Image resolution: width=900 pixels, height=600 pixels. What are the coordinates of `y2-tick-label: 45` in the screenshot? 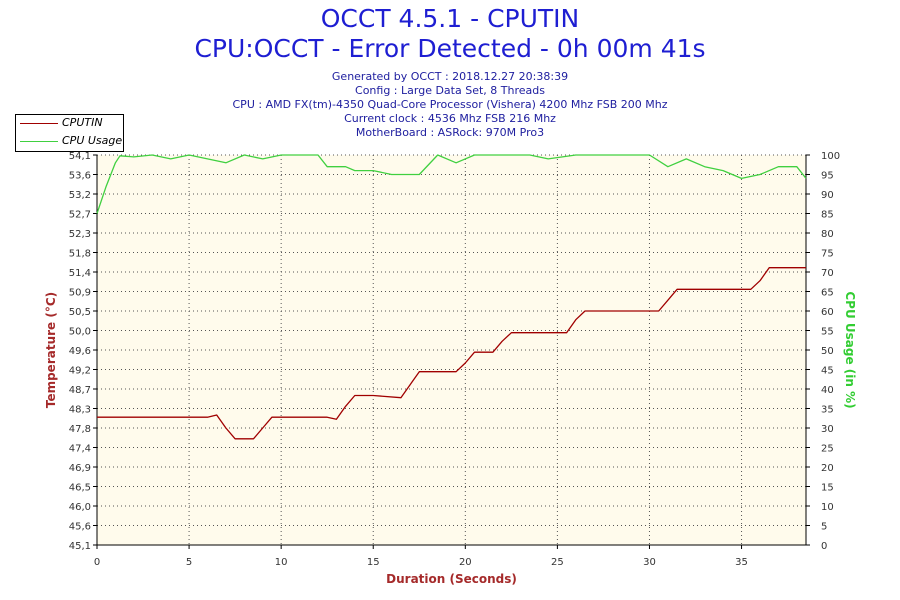 It's located at (827, 371).